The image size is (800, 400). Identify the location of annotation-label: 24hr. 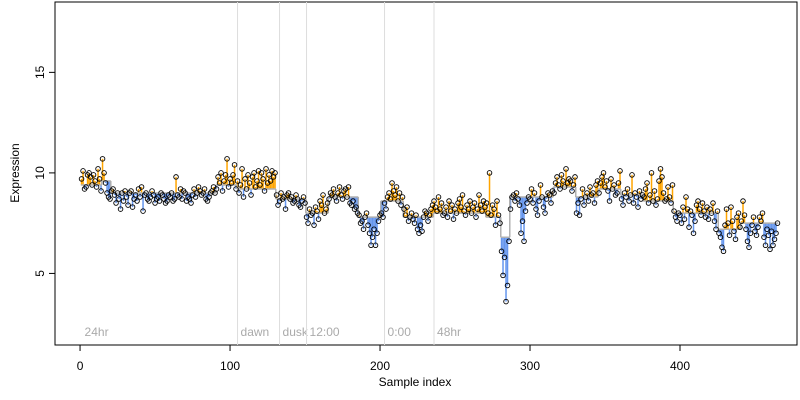
(97, 332).